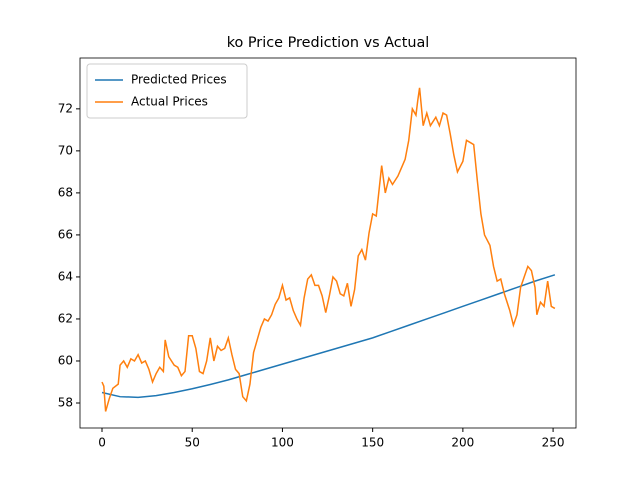 The image size is (640, 484). Describe the element at coordinates (328, 43) in the screenshot. I see `chart-title: ko Price Prediction vs Actual` at that location.